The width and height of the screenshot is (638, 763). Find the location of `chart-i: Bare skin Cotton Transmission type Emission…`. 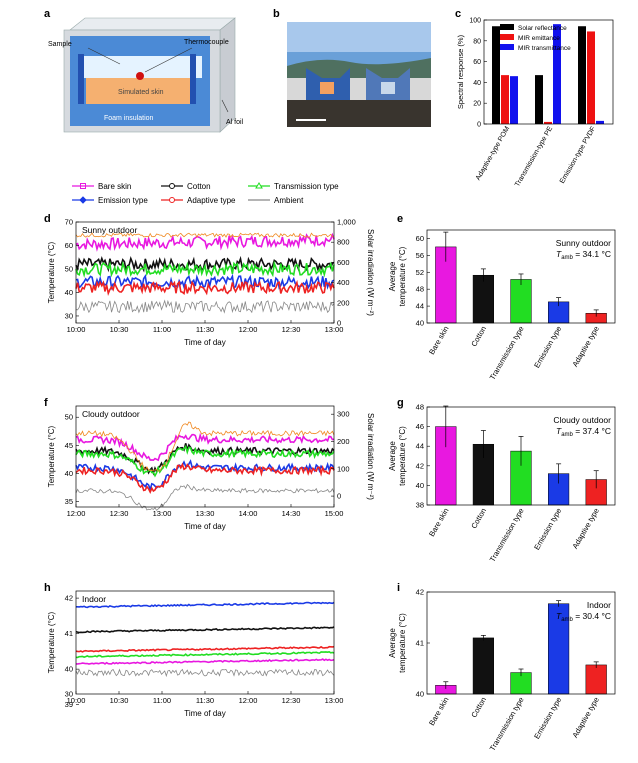

chart-i: Bare skin Cotton Transmission type Emission… is located at coordinates (502, 670).